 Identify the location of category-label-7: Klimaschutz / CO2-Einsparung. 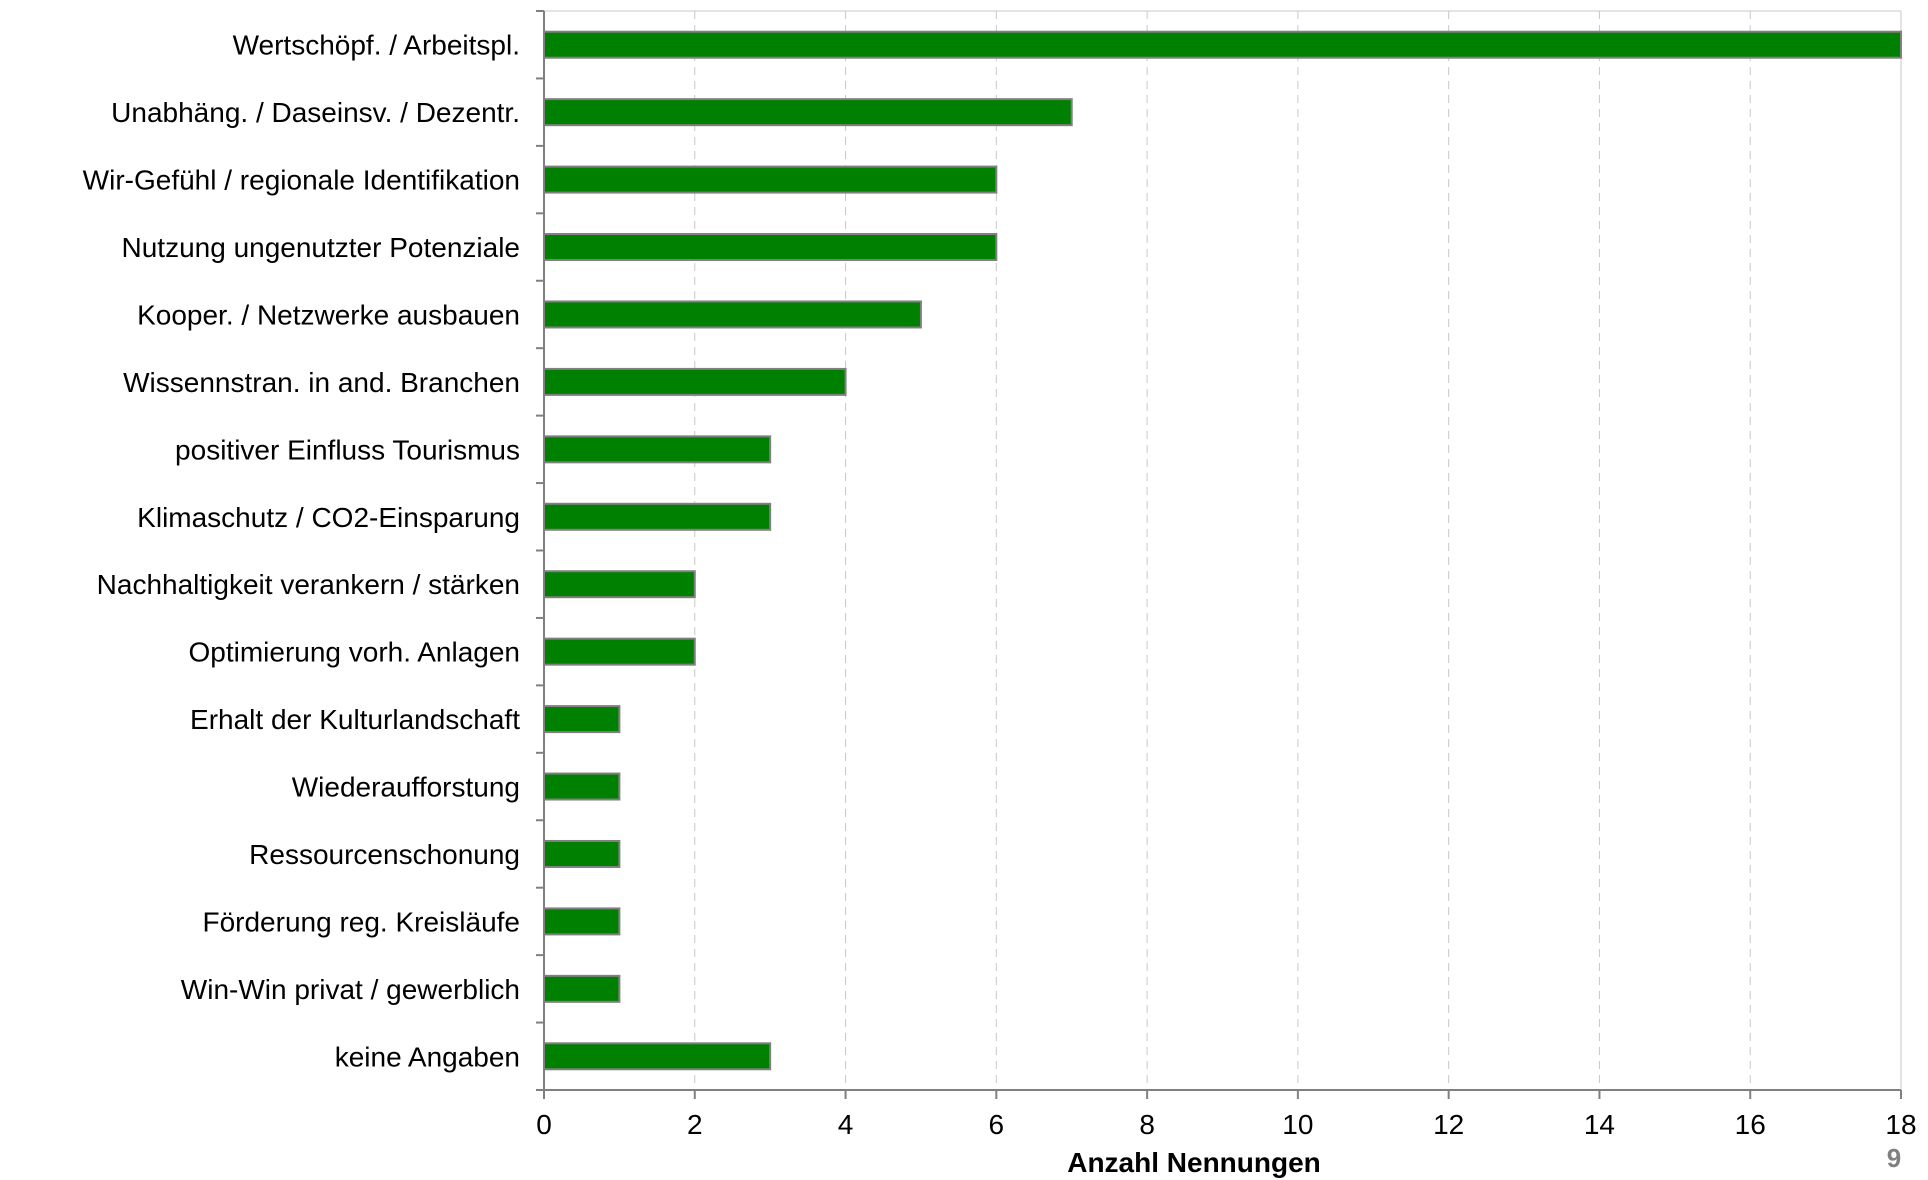
(328, 517).